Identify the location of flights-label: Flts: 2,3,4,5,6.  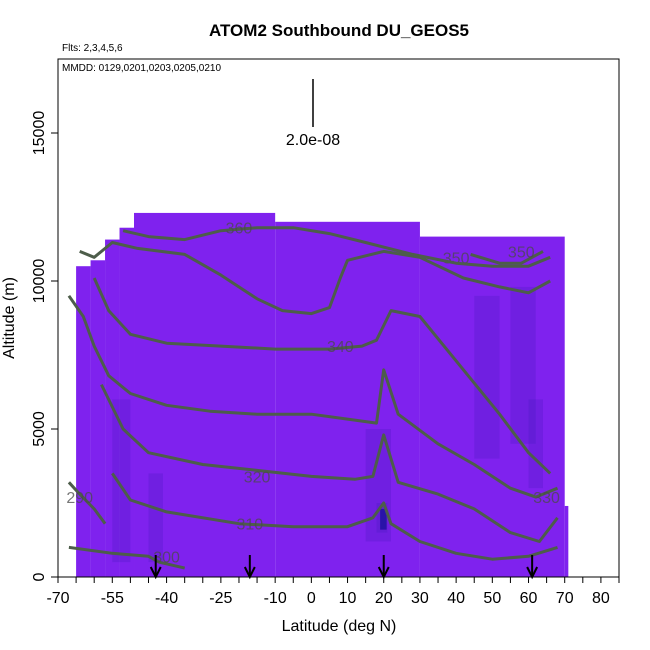
(92, 48).